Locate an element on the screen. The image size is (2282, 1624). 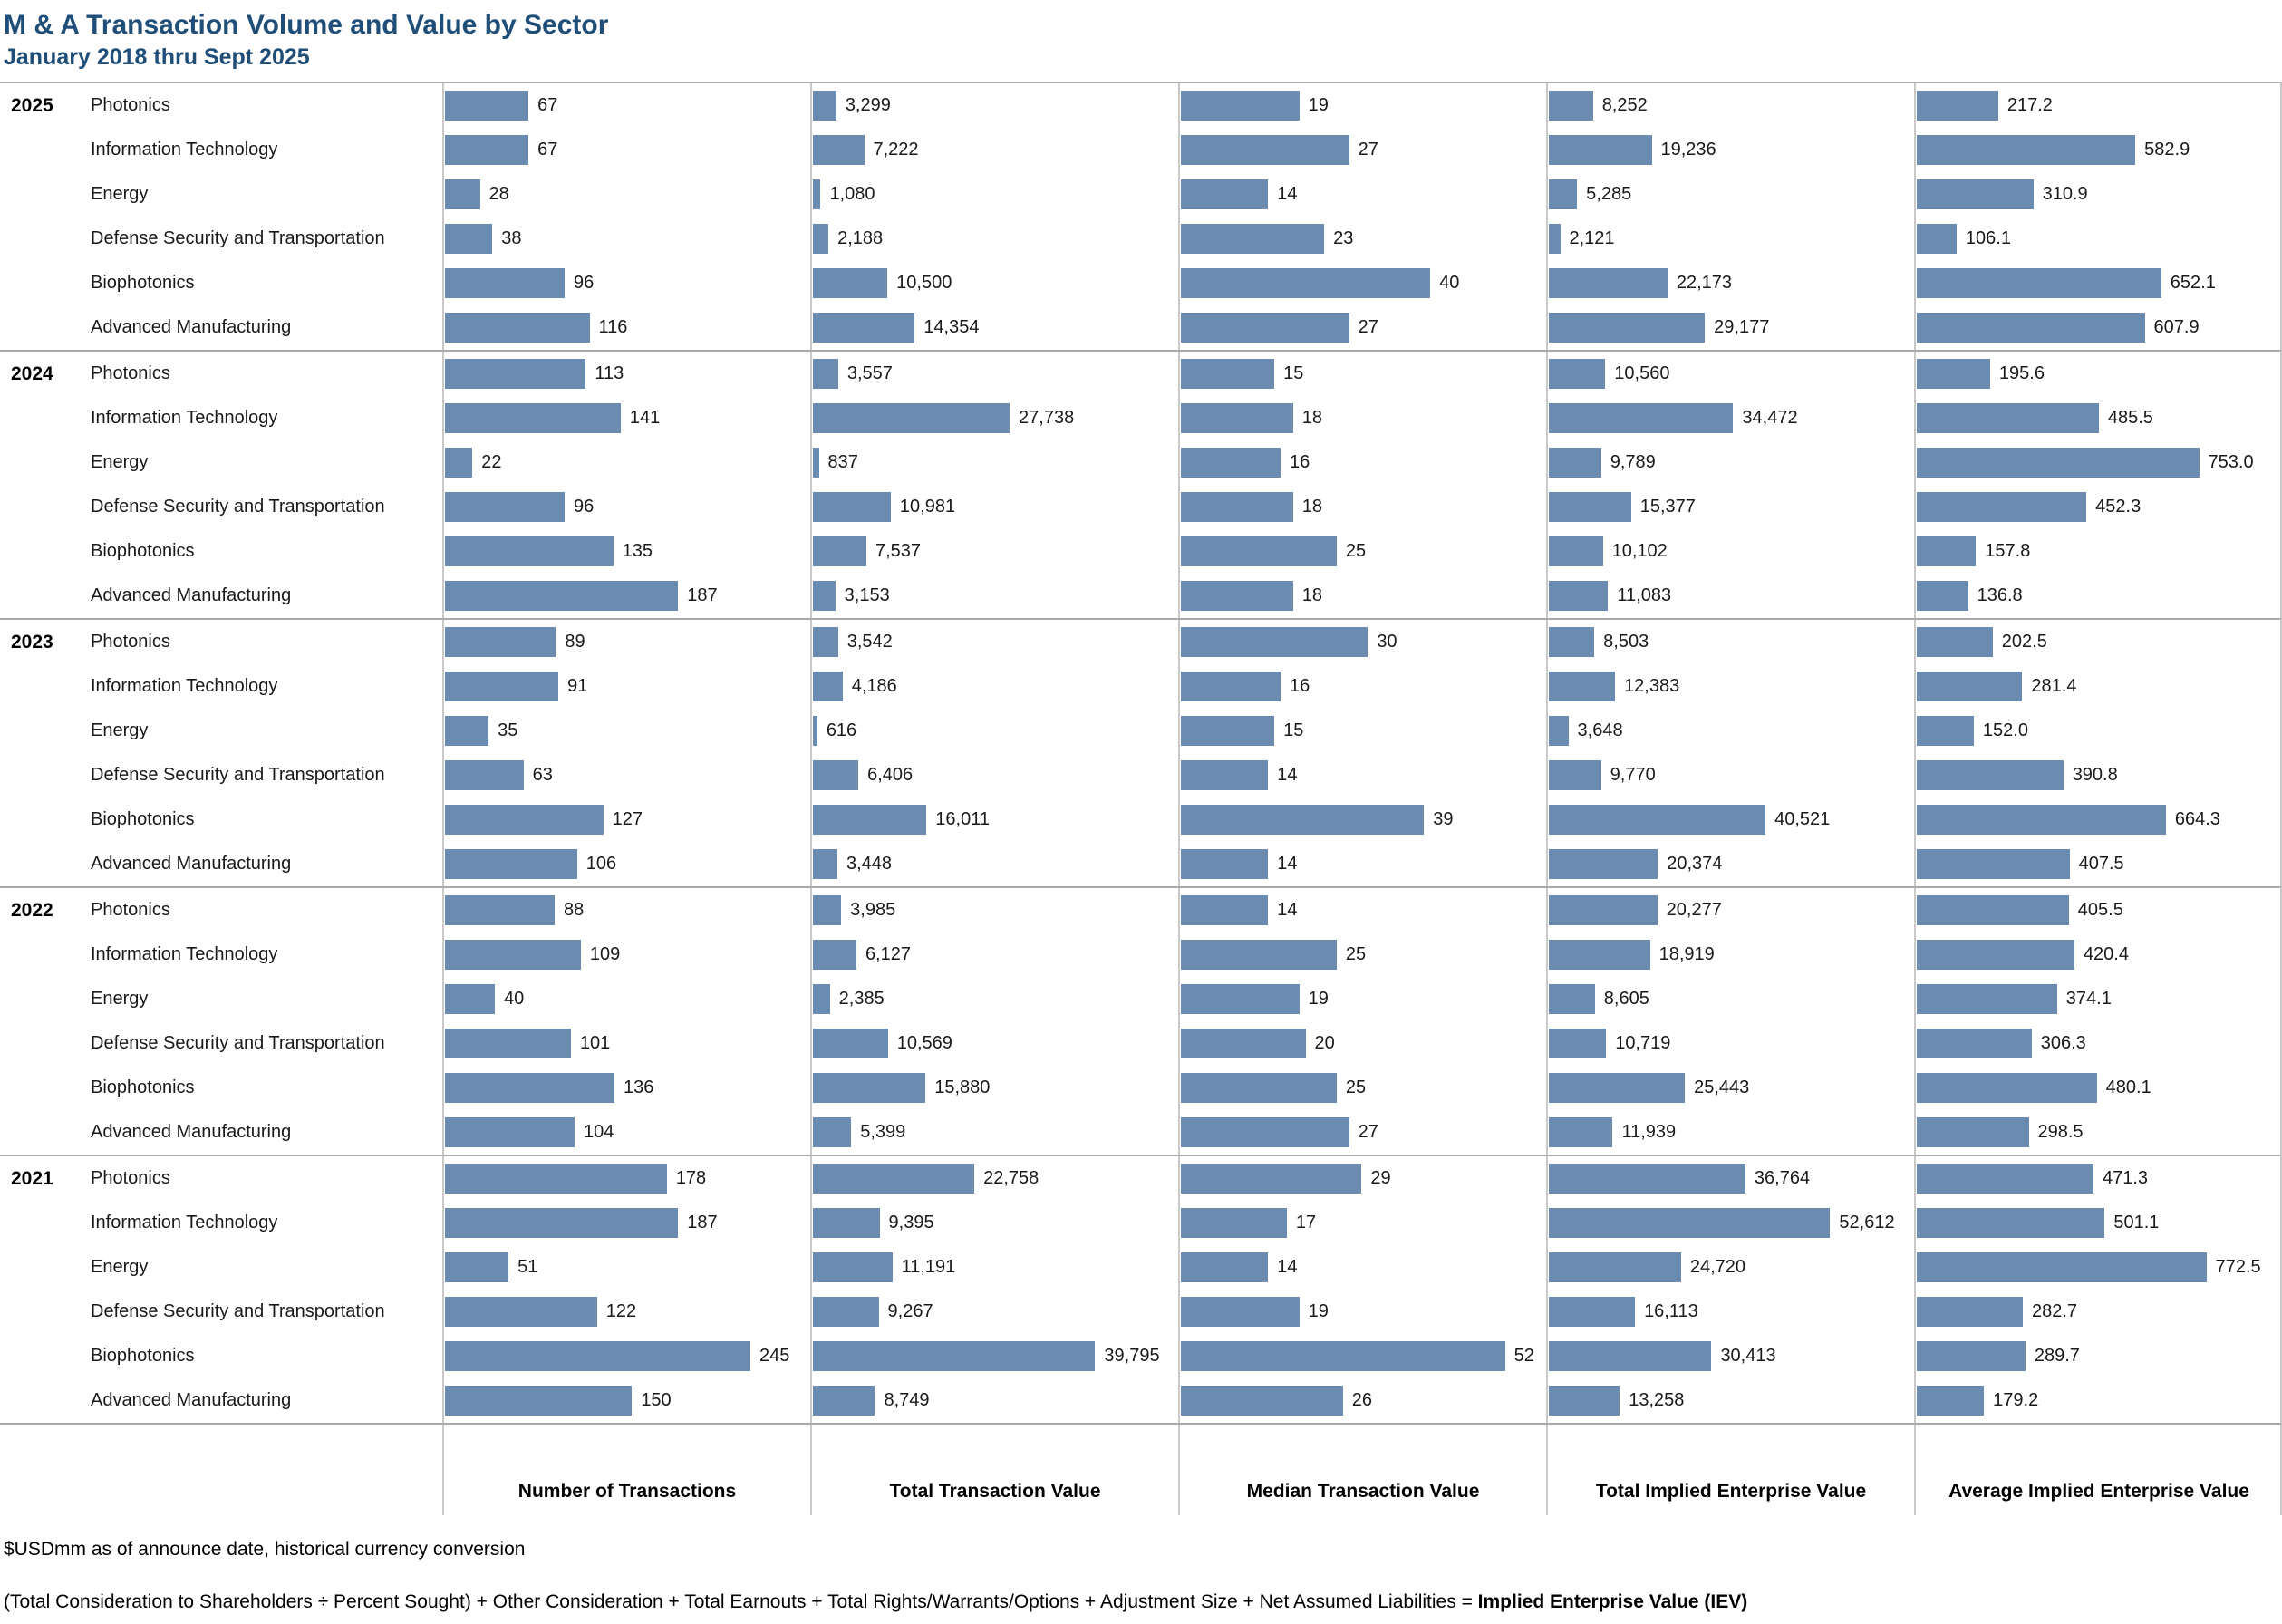
bar-value-label: 136 is located at coordinates (639, 1087).